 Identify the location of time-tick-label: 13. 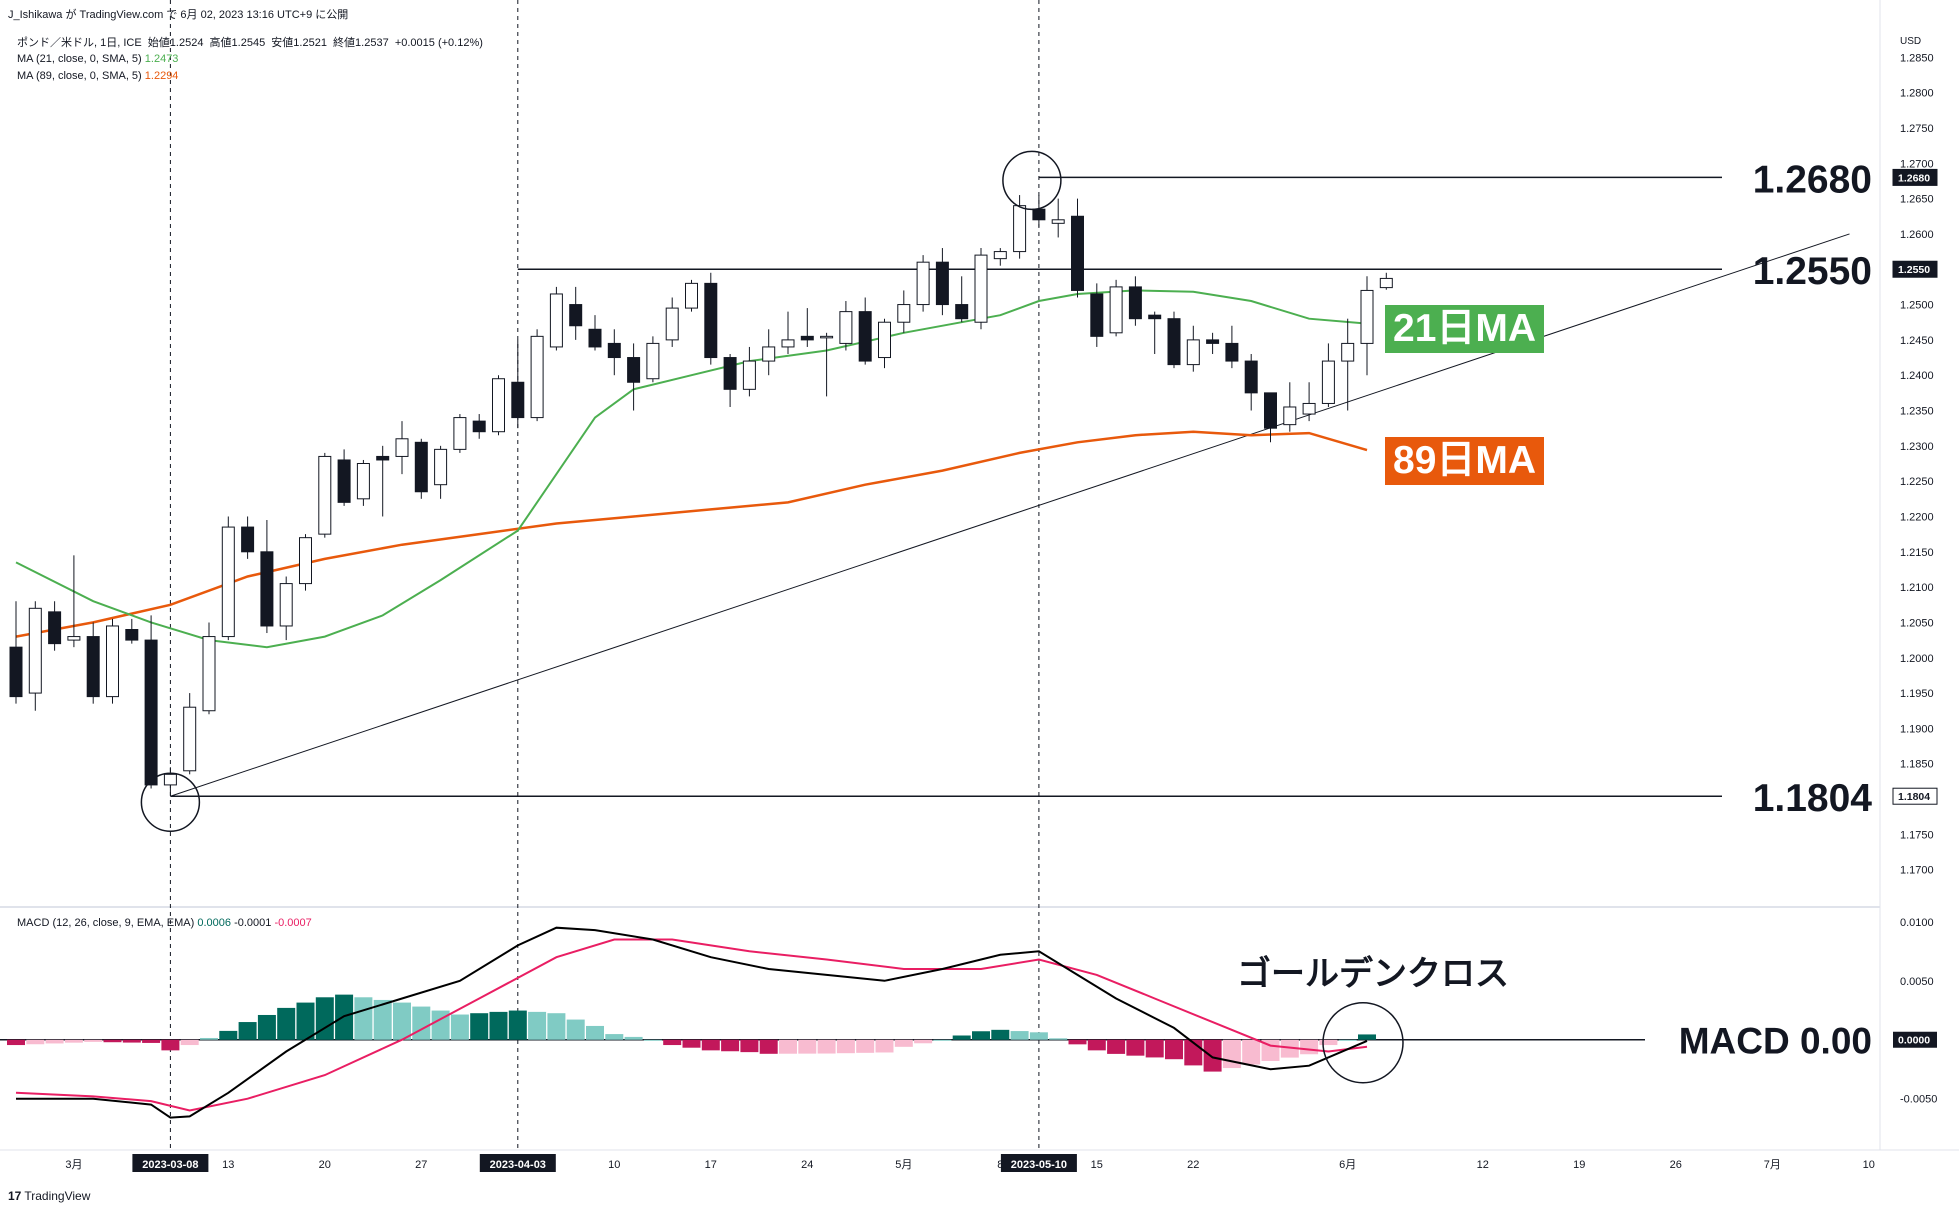
(228, 1165).